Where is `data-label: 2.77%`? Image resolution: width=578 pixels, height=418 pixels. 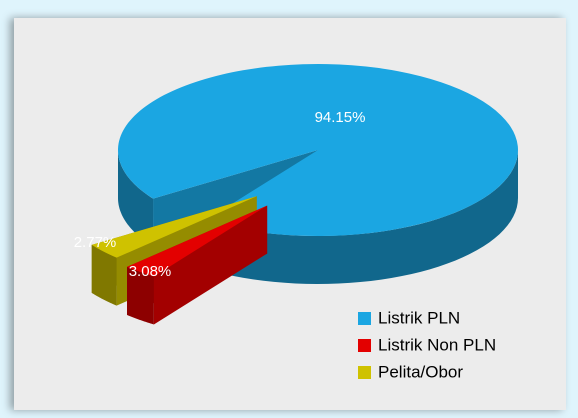
data-label: 2.77% is located at coordinates (95, 242).